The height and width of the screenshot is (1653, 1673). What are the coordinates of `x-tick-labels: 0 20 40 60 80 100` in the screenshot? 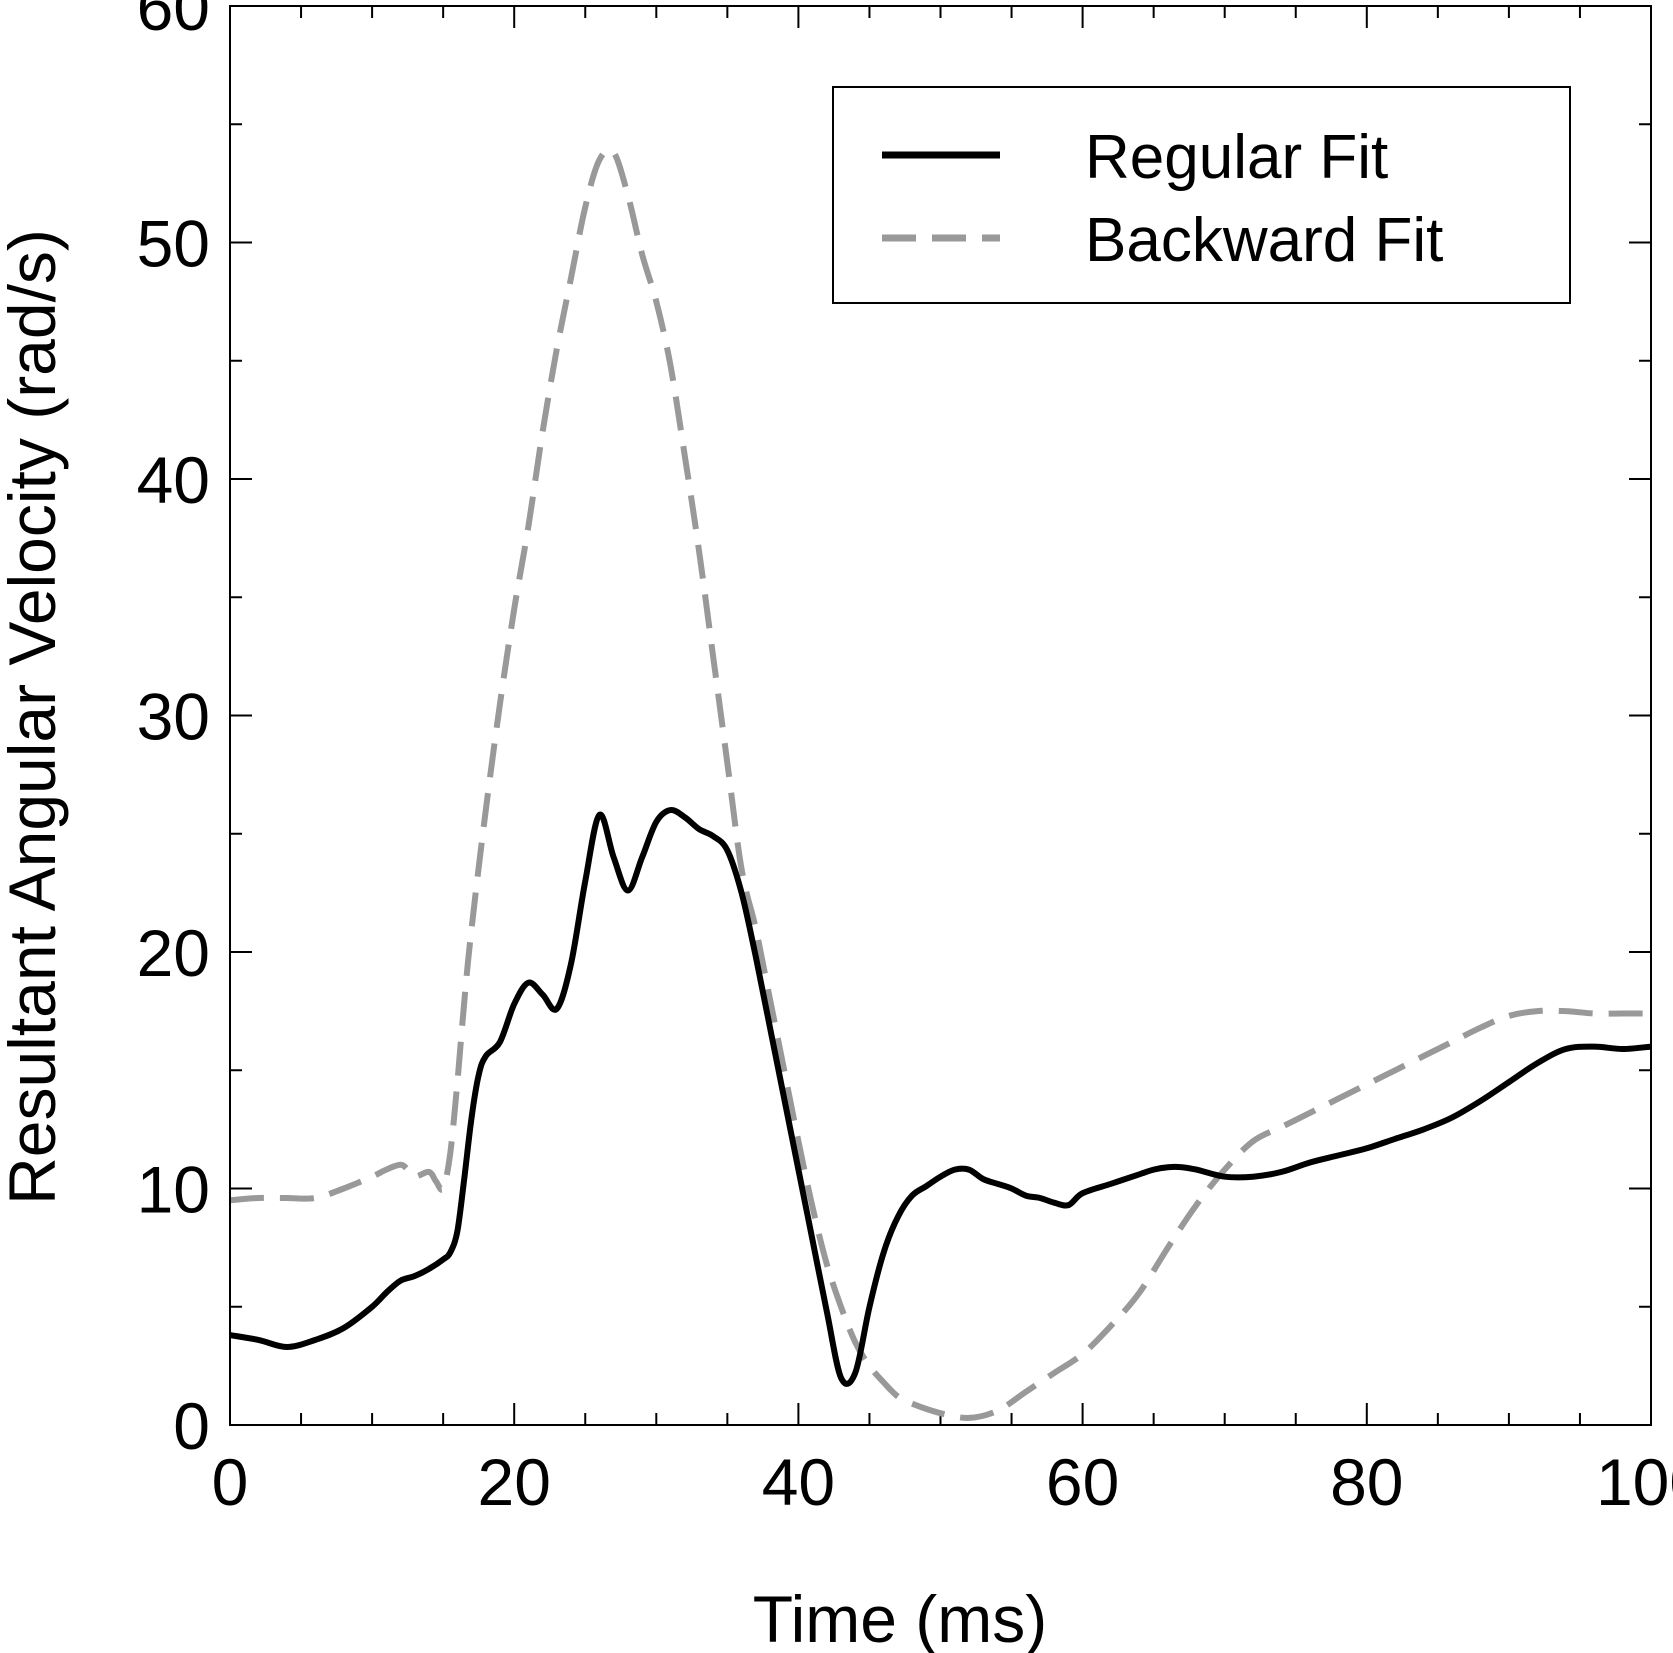 It's located at (942, 1482).